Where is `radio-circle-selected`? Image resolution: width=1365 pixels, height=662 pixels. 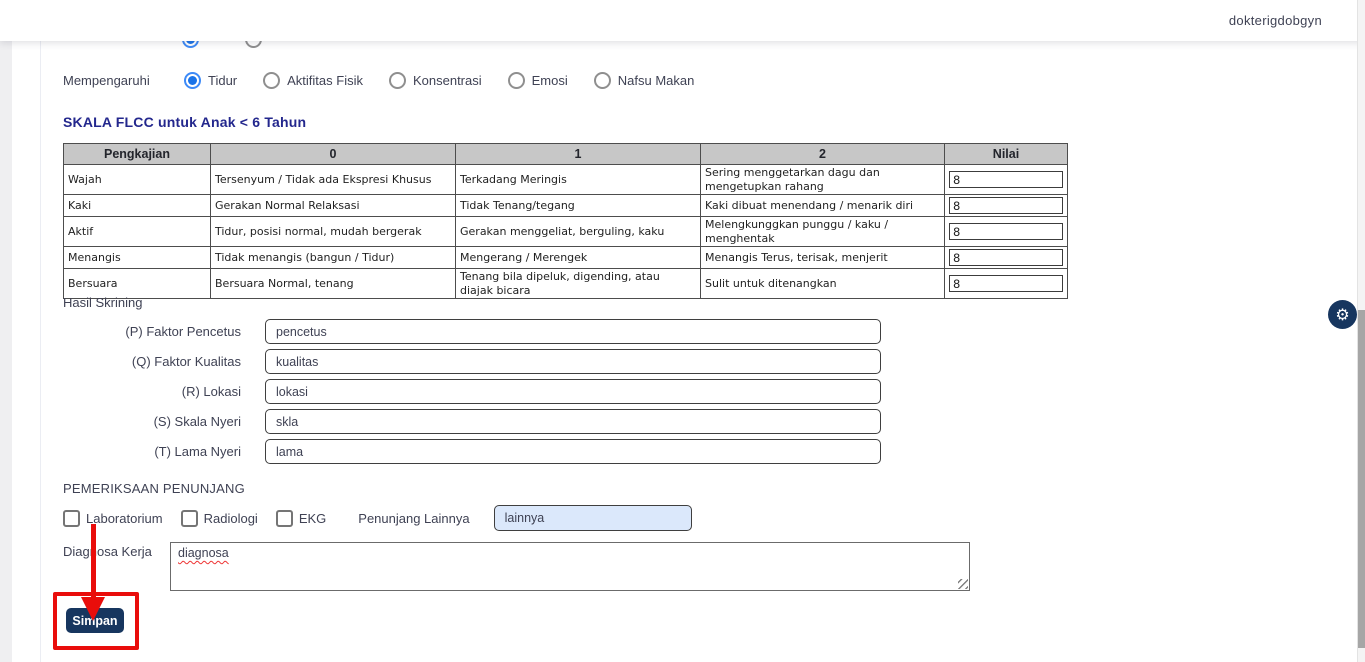 radio-circle-selected is located at coordinates (192, 80).